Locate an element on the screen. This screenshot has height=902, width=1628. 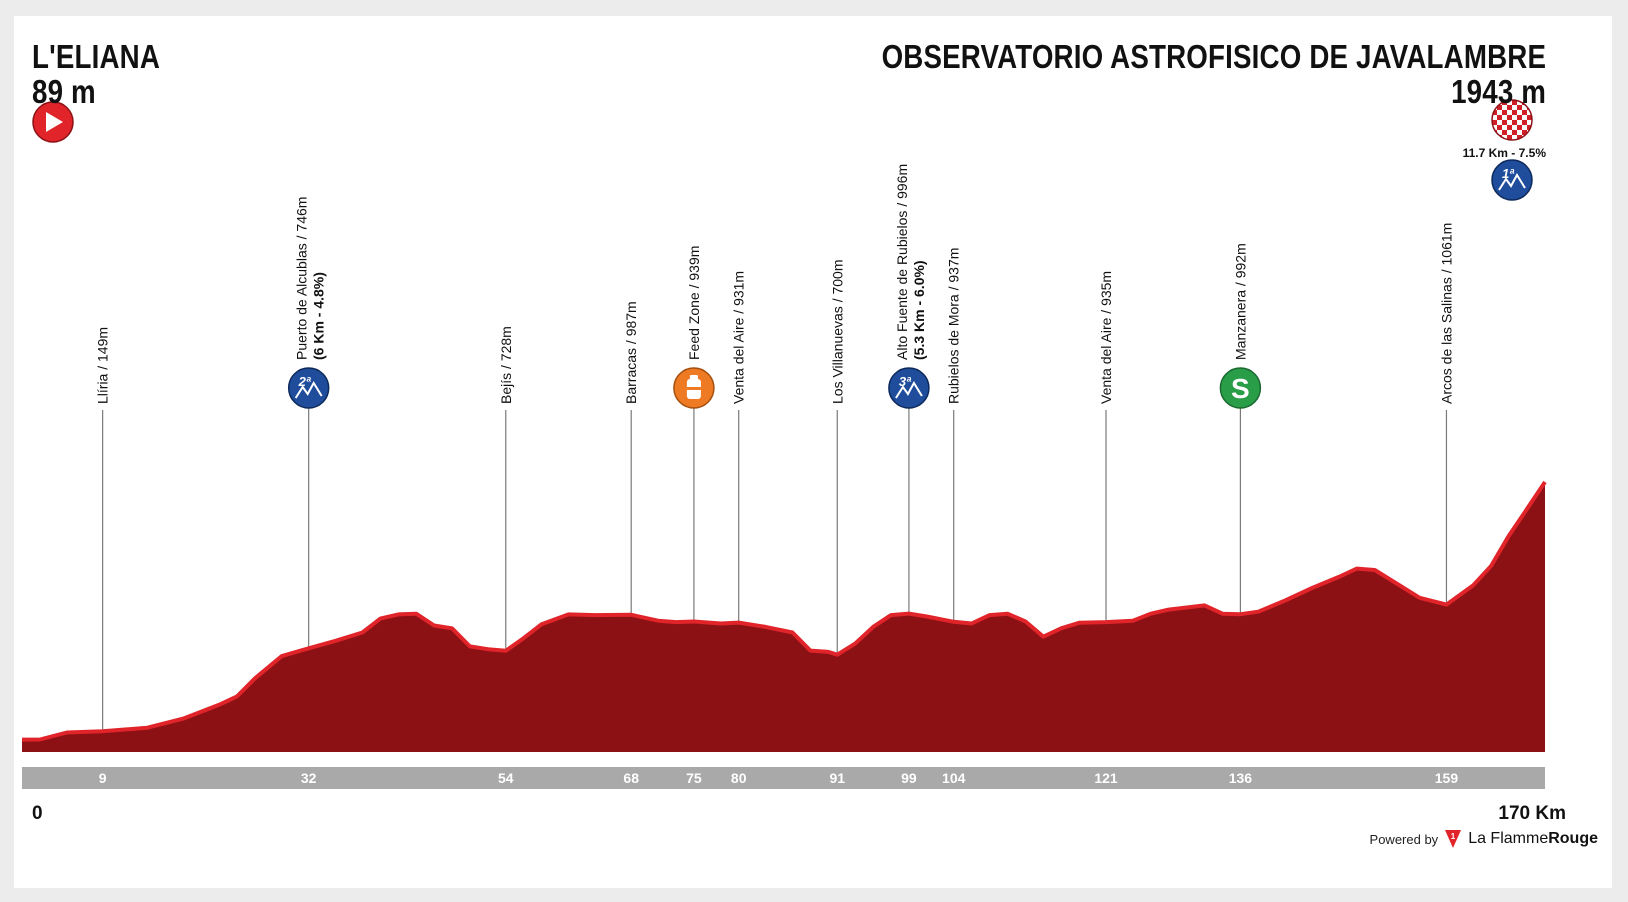
marker-label: Manzanera / 992m is located at coordinates (1240, 301).